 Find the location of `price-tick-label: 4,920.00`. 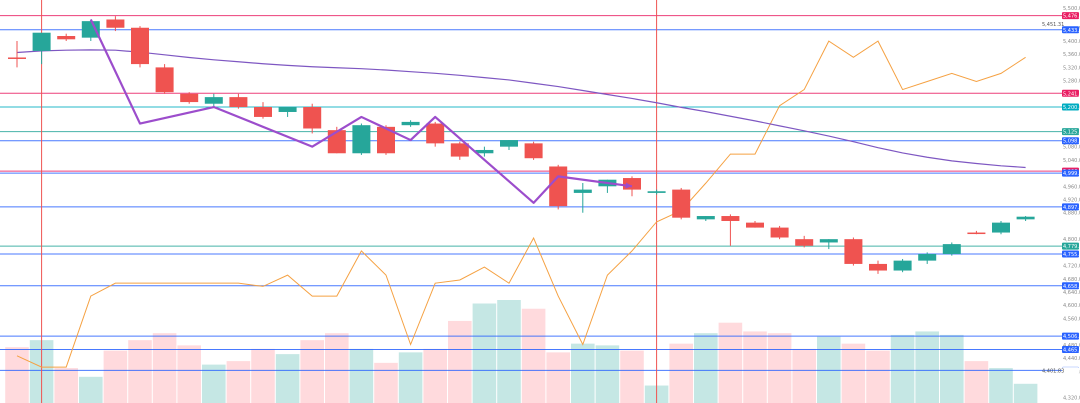

price-tick-label: 4,920.00 is located at coordinates (1071, 201).